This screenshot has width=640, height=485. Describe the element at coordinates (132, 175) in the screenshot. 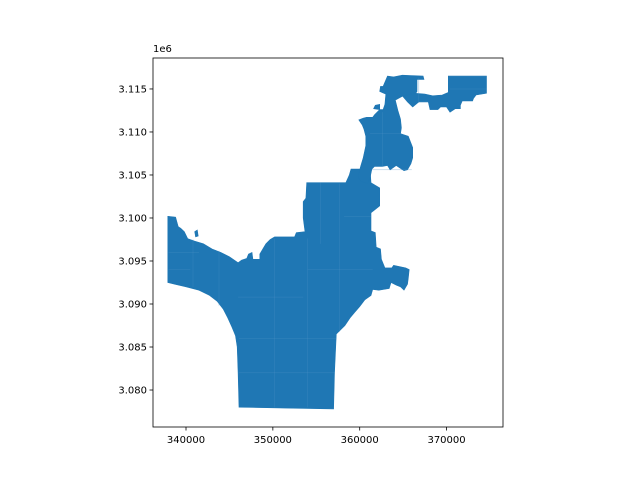

I see `y-tick-label: 3.105` at that location.